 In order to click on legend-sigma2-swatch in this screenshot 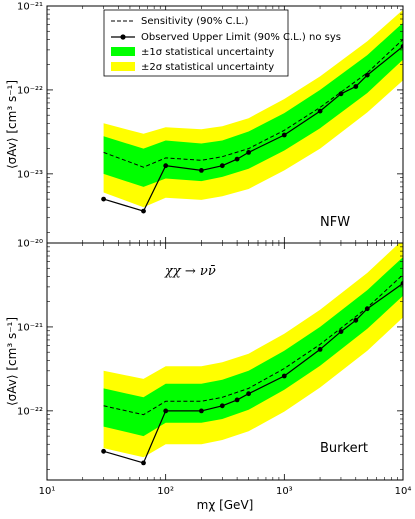, I will do `click(123, 66)`.